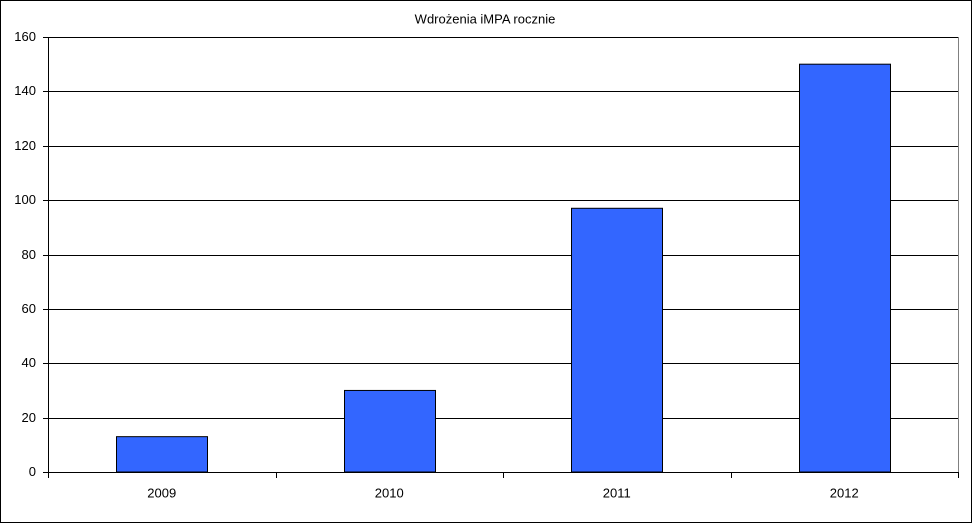 The height and width of the screenshot is (523, 972). I want to click on y-tick-label: 20, so click(29, 417).